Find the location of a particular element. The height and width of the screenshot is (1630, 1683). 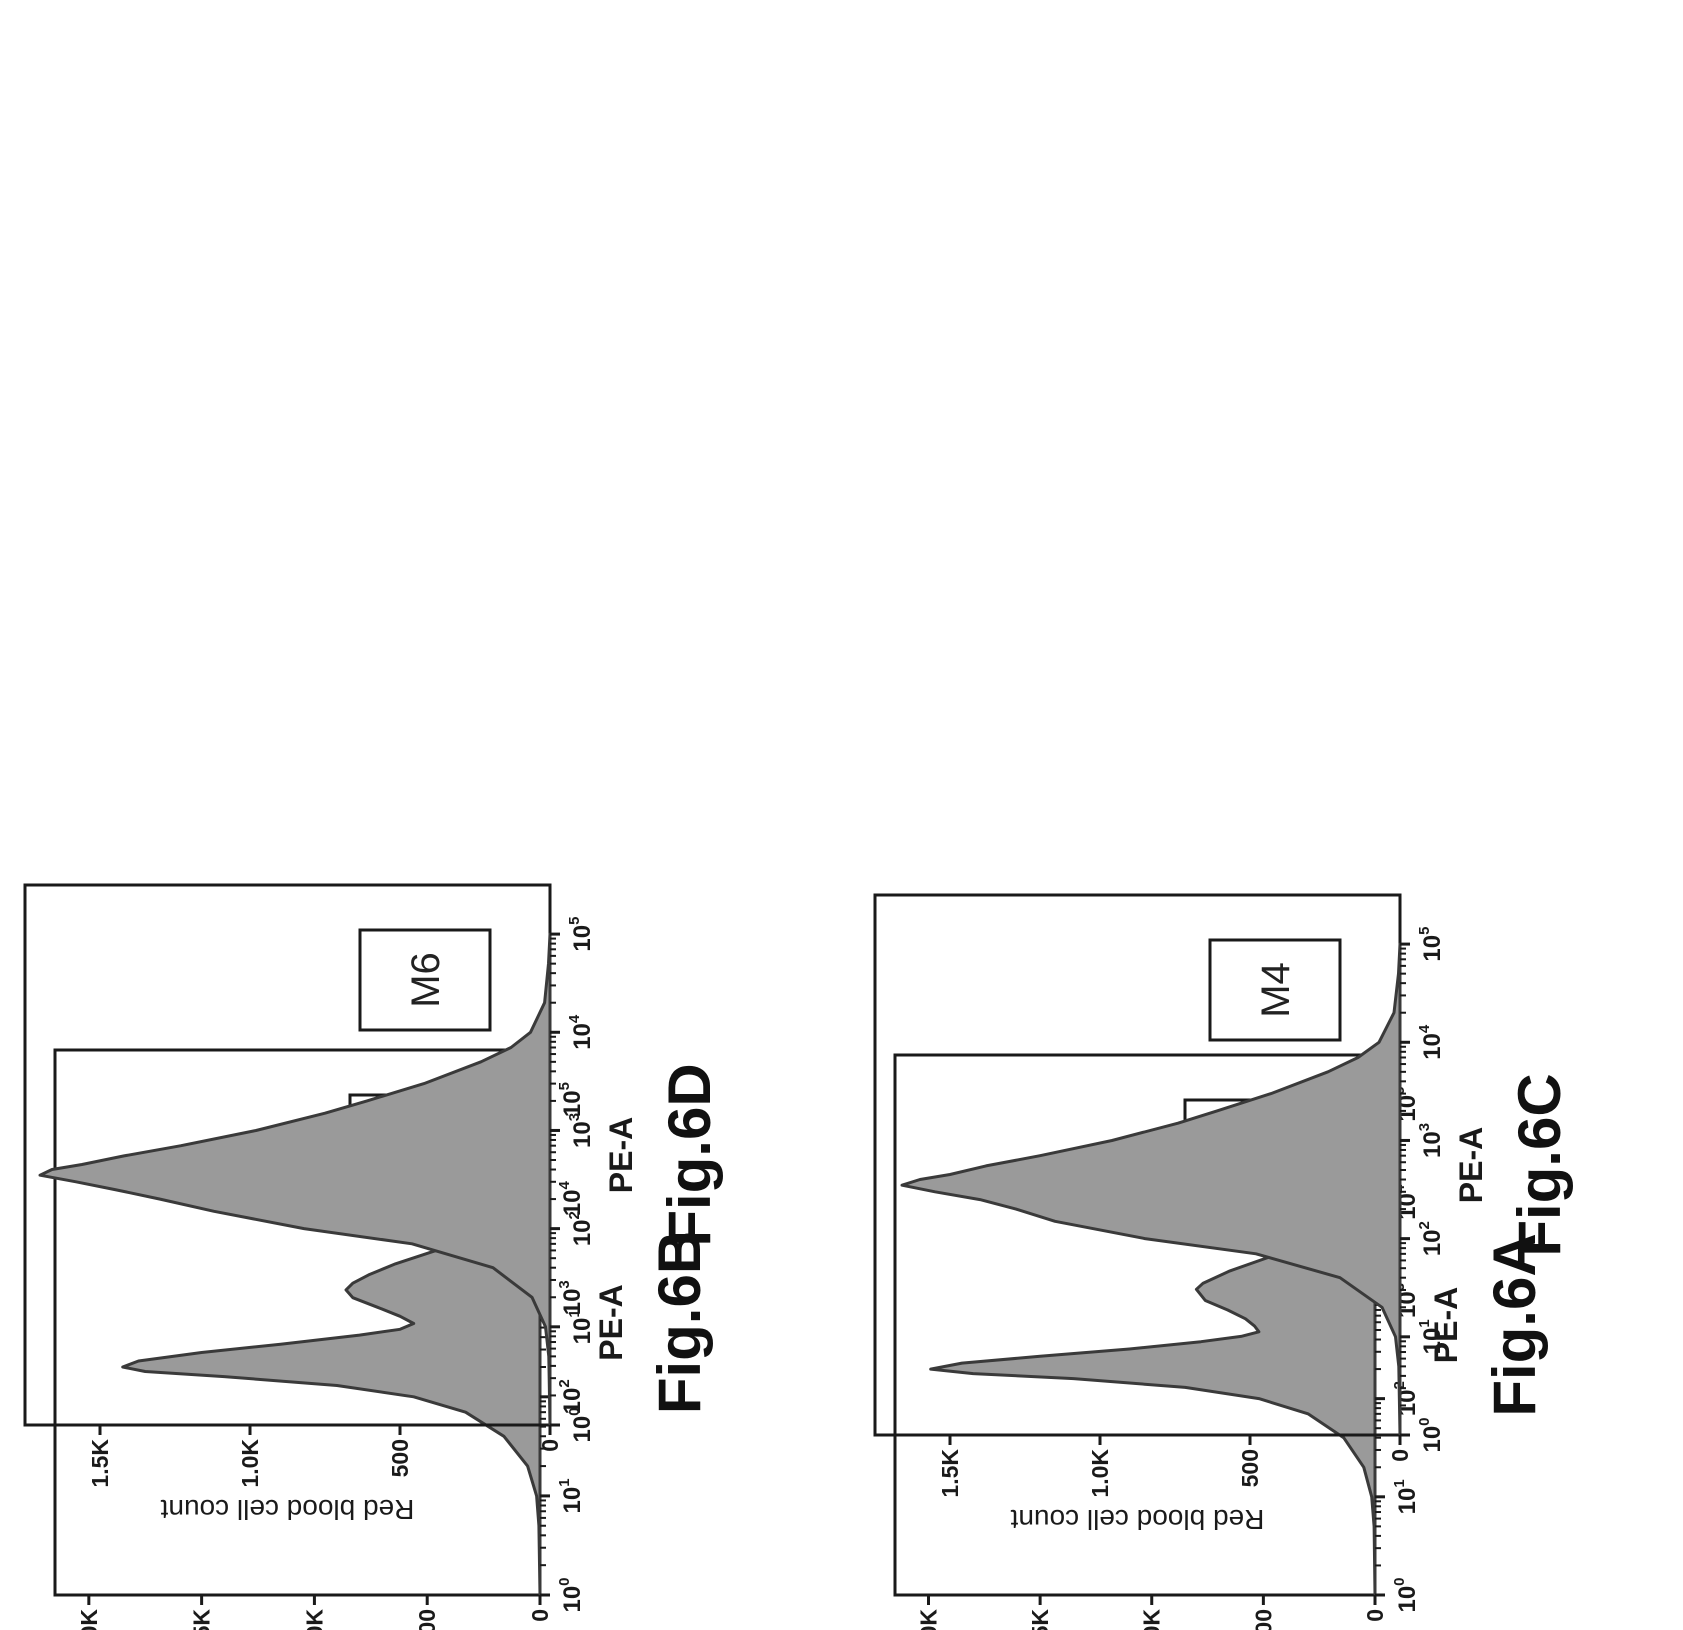

sample-tag-label: M4 is located at coordinates (1276, 990).